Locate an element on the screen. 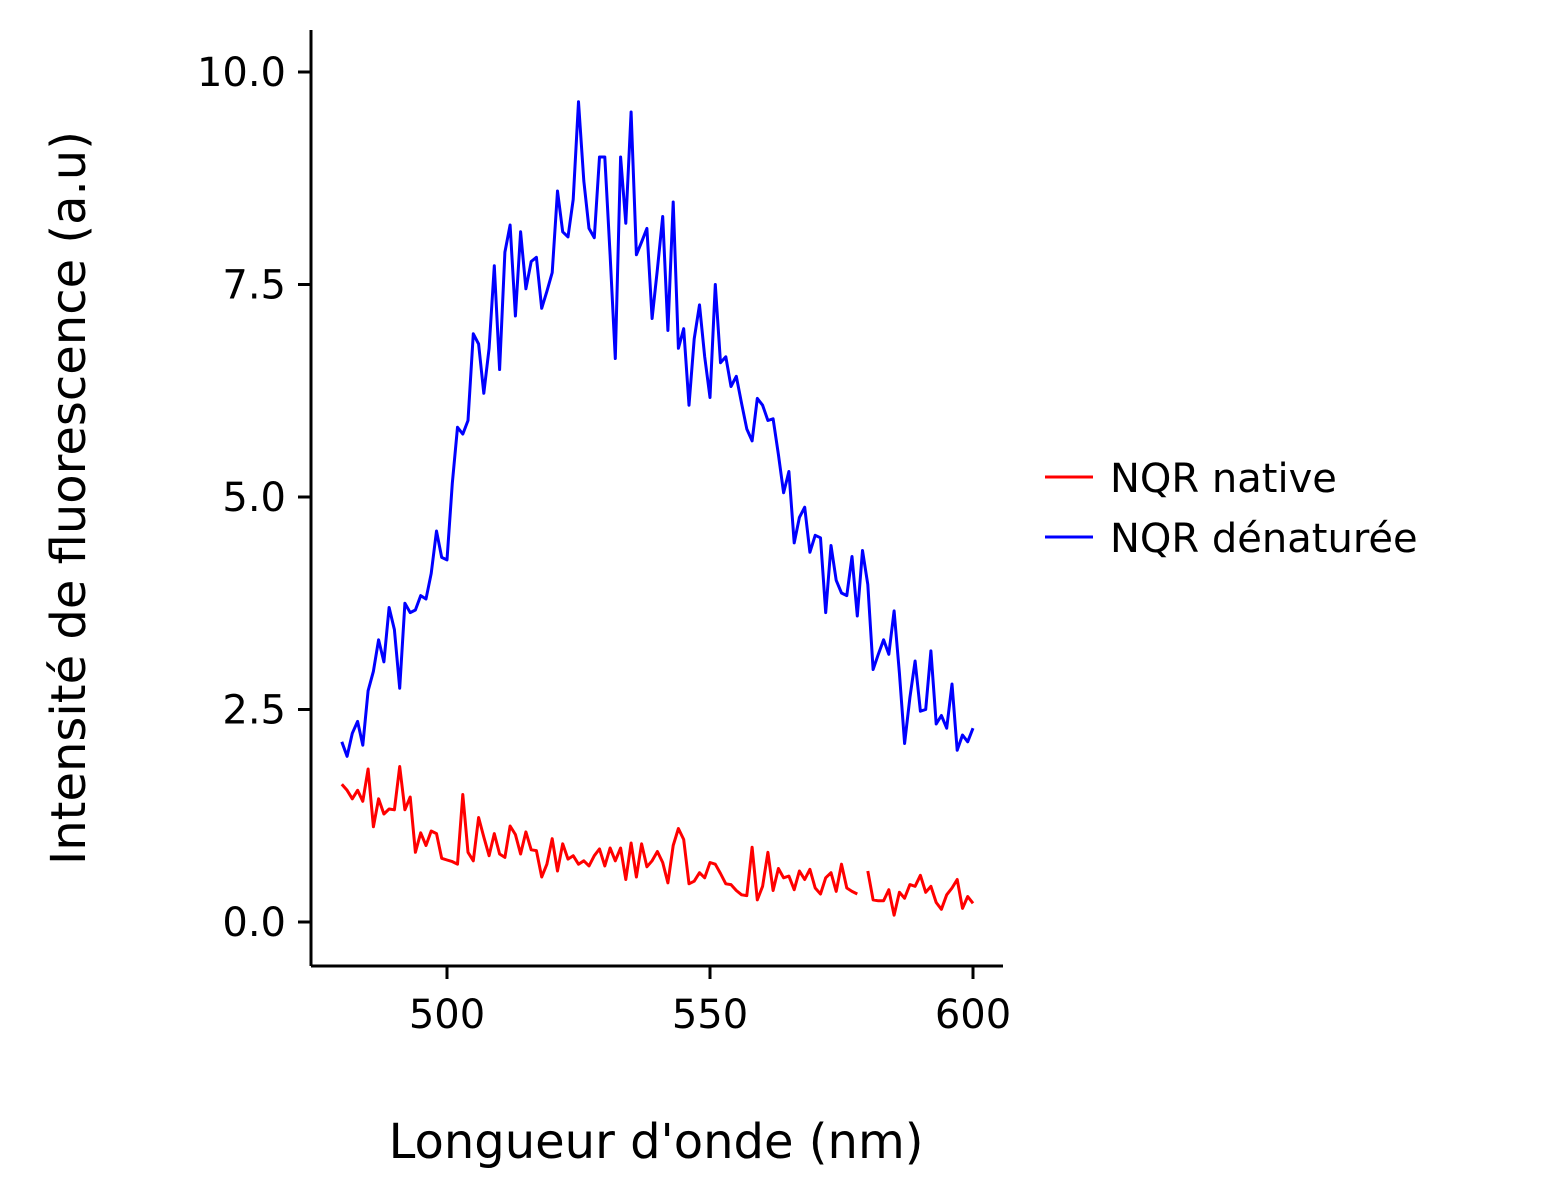 The image size is (1560, 1200). series-line-nqr-native is located at coordinates (657, 841).